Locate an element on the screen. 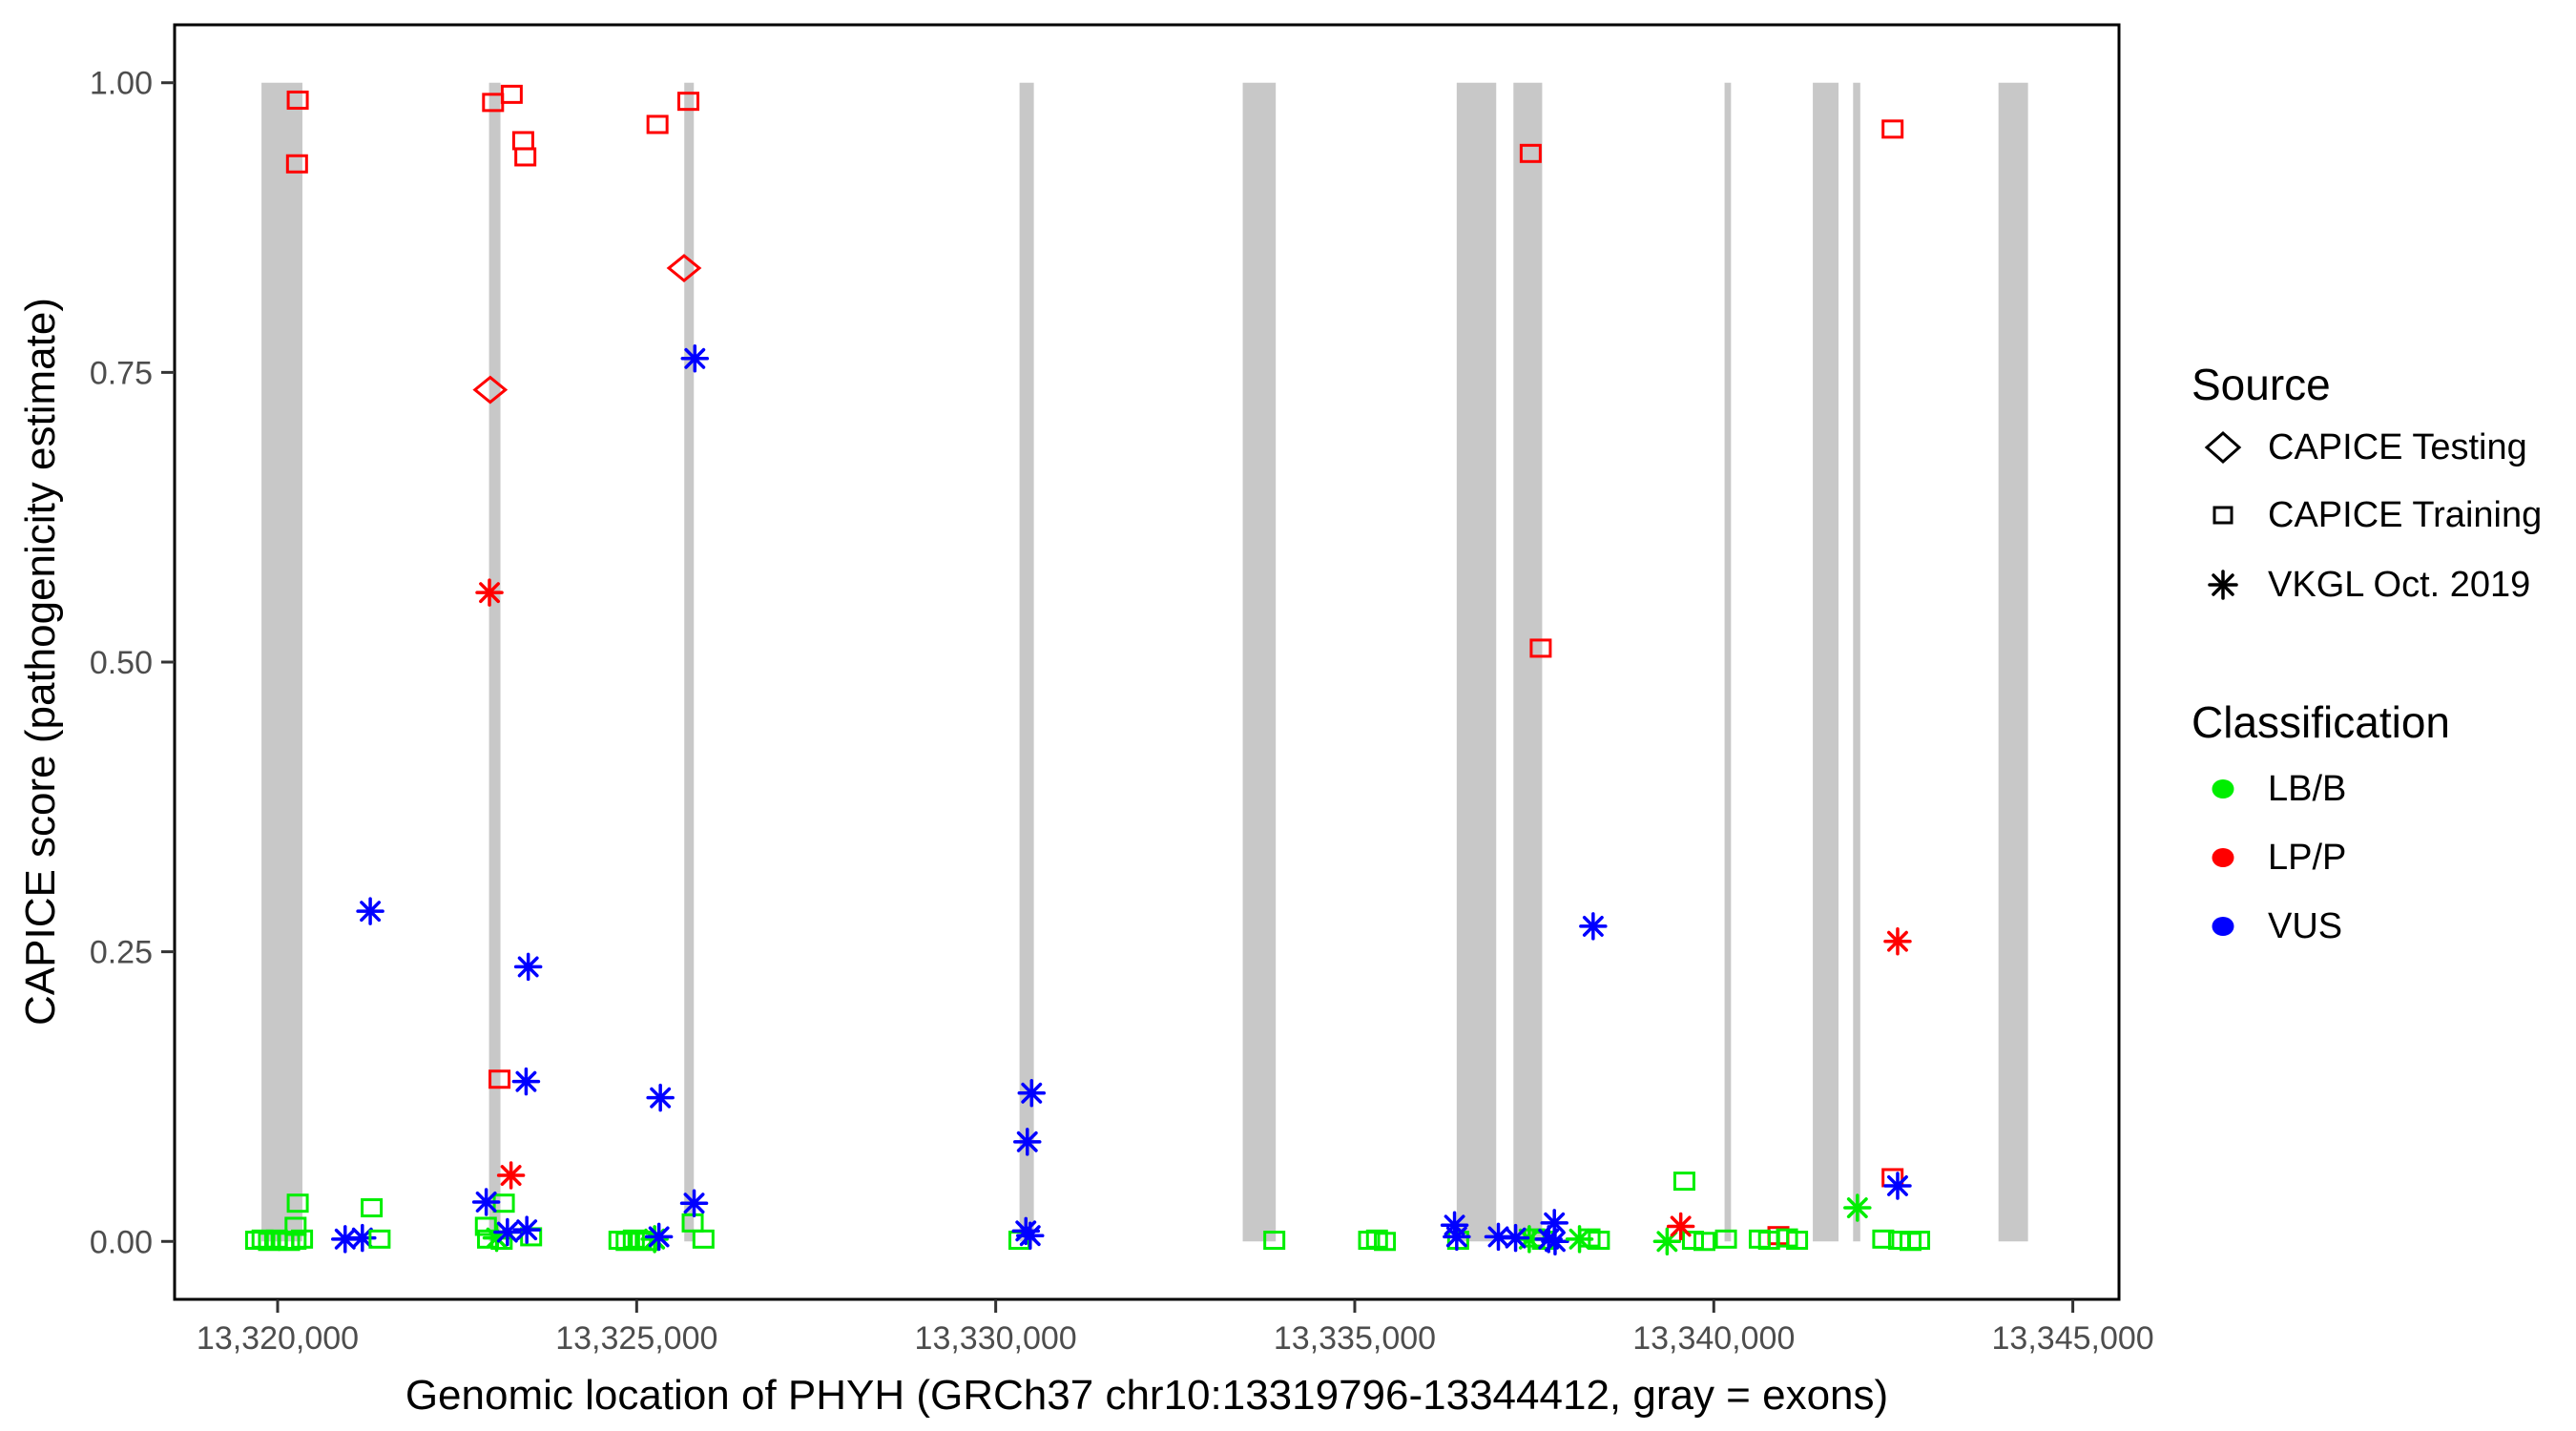 The height and width of the screenshot is (1431, 2576). legend-source-title: Source is located at coordinates (2261, 384).